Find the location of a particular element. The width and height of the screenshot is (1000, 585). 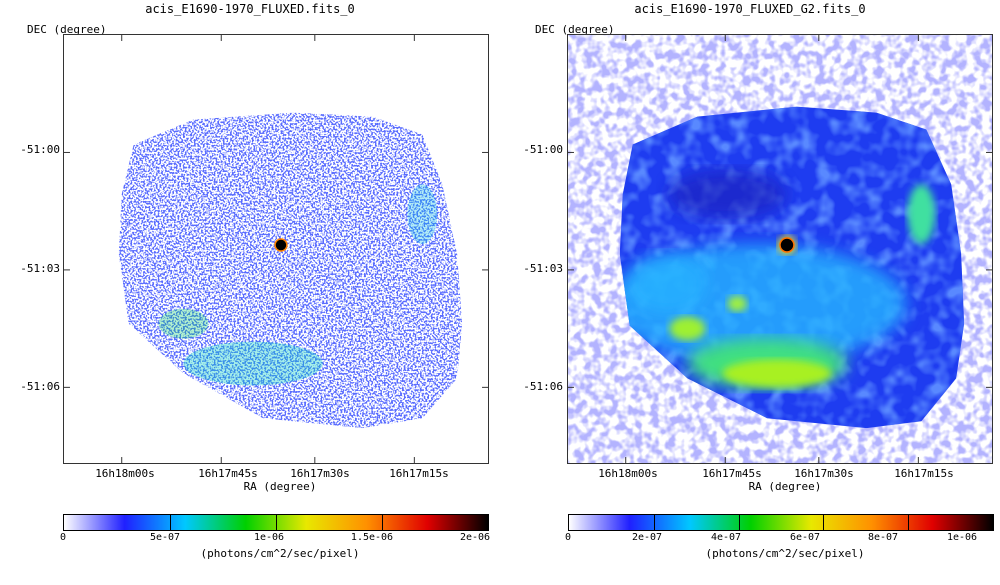

colorbar-tick-label: 8e-07 is located at coordinates (883, 537).